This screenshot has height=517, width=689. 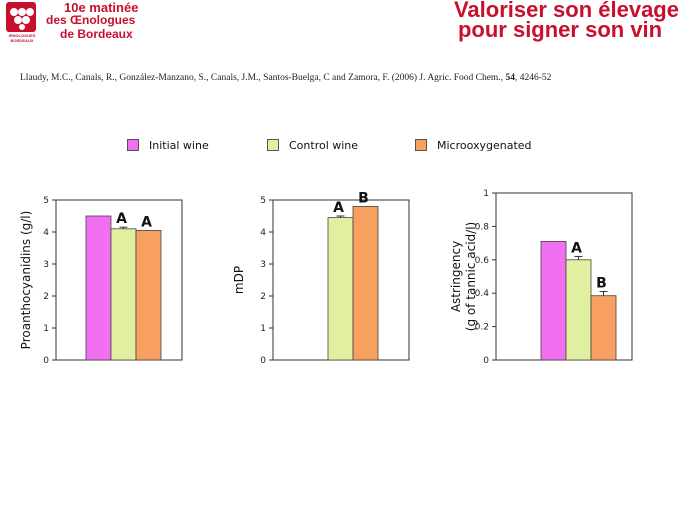 What do you see at coordinates (482, 227) in the screenshot?
I see `y-tick-label: 0.8` at bounding box center [482, 227].